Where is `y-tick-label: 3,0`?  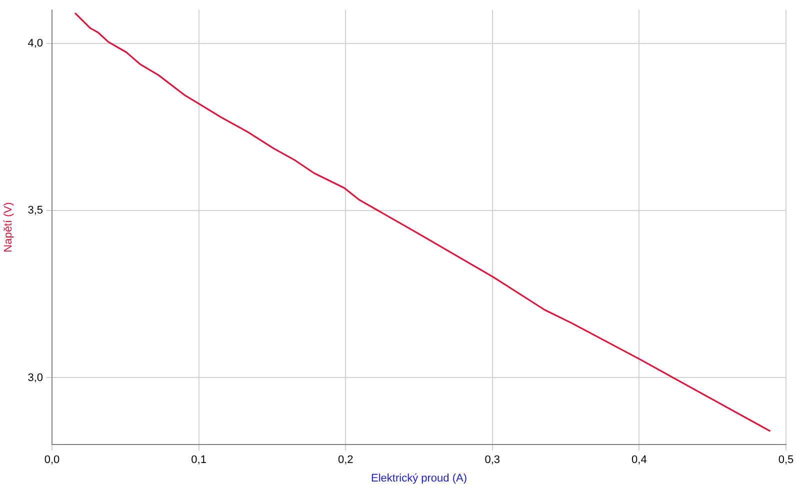
y-tick-label: 3,0 is located at coordinates (35, 378).